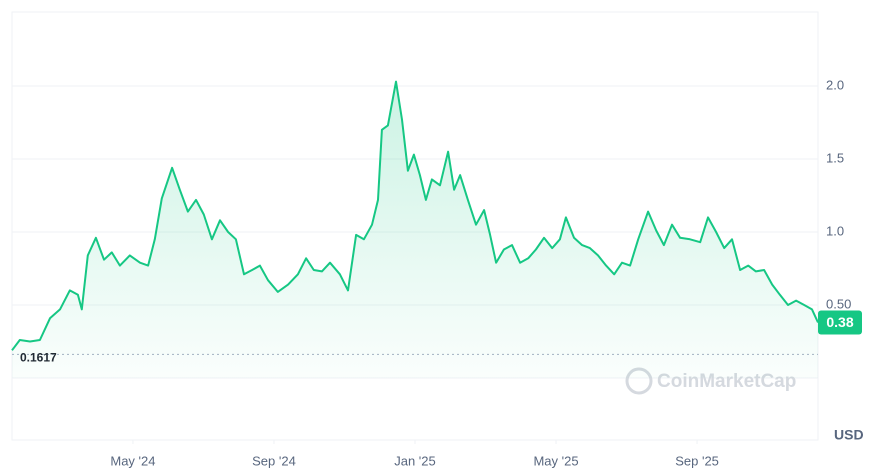 This screenshot has height=472, width=873. What do you see at coordinates (415, 460) in the screenshot?
I see `x-tick-label: Jan '25` at bounding box center [415, 460].